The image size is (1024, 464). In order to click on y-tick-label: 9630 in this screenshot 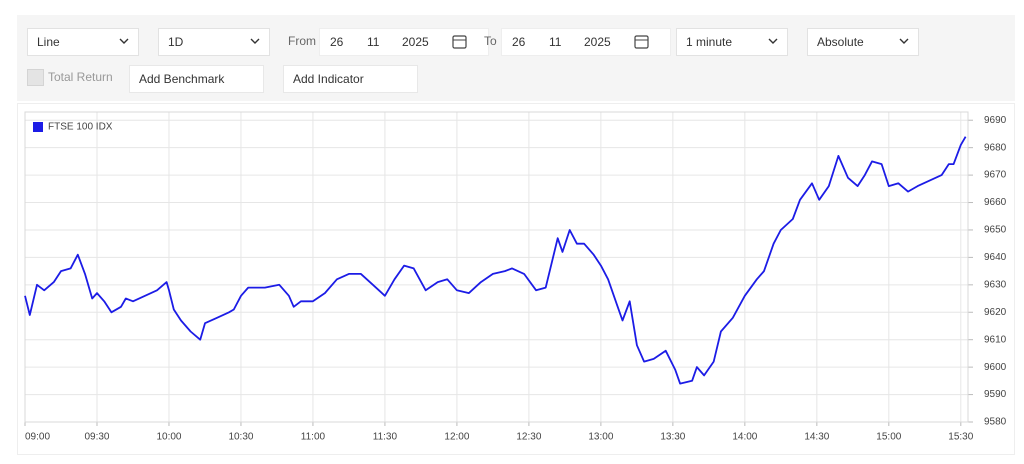, I will do `click(995, 284)`.